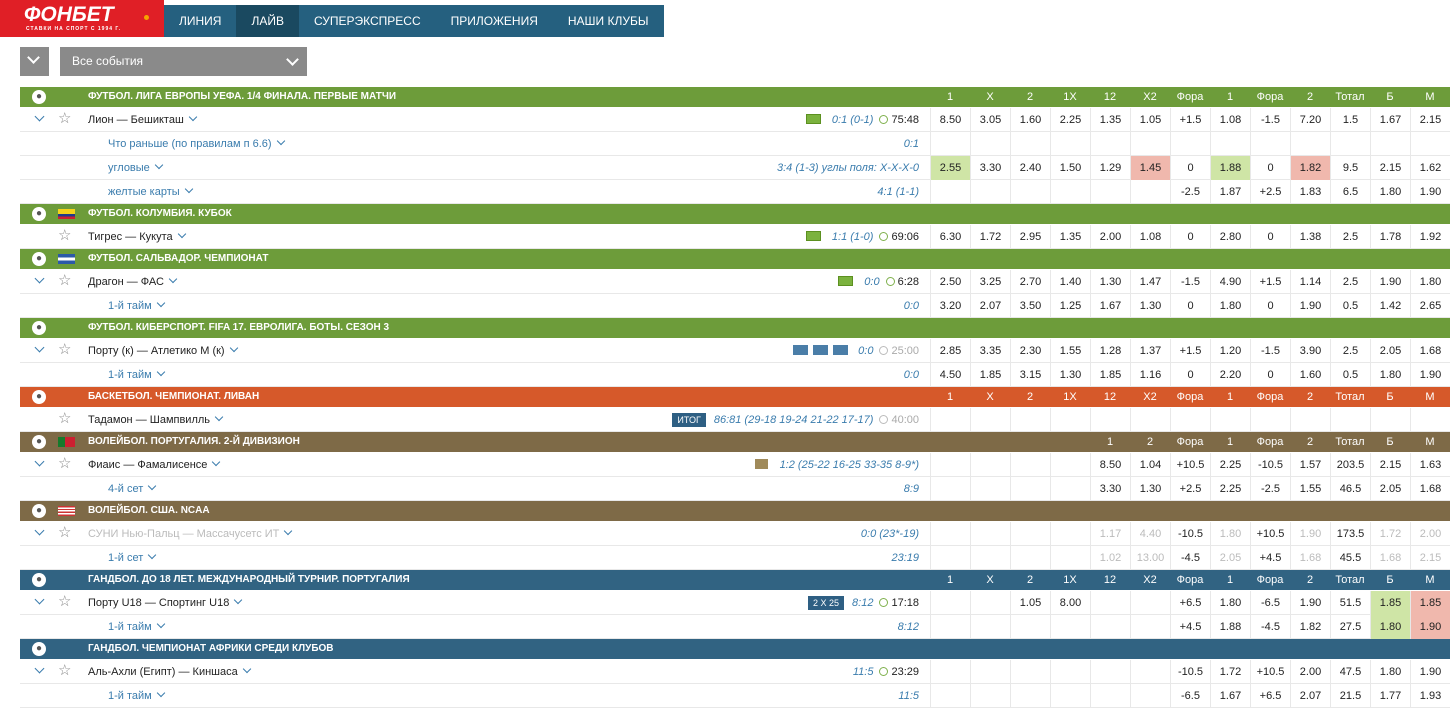 Image resolution: width=1456 pixels, height=720 pixels. Describe the element at coordinates (143, 120) in the screenshot. I see `event-name: Лион — Бешикташ` at that location.